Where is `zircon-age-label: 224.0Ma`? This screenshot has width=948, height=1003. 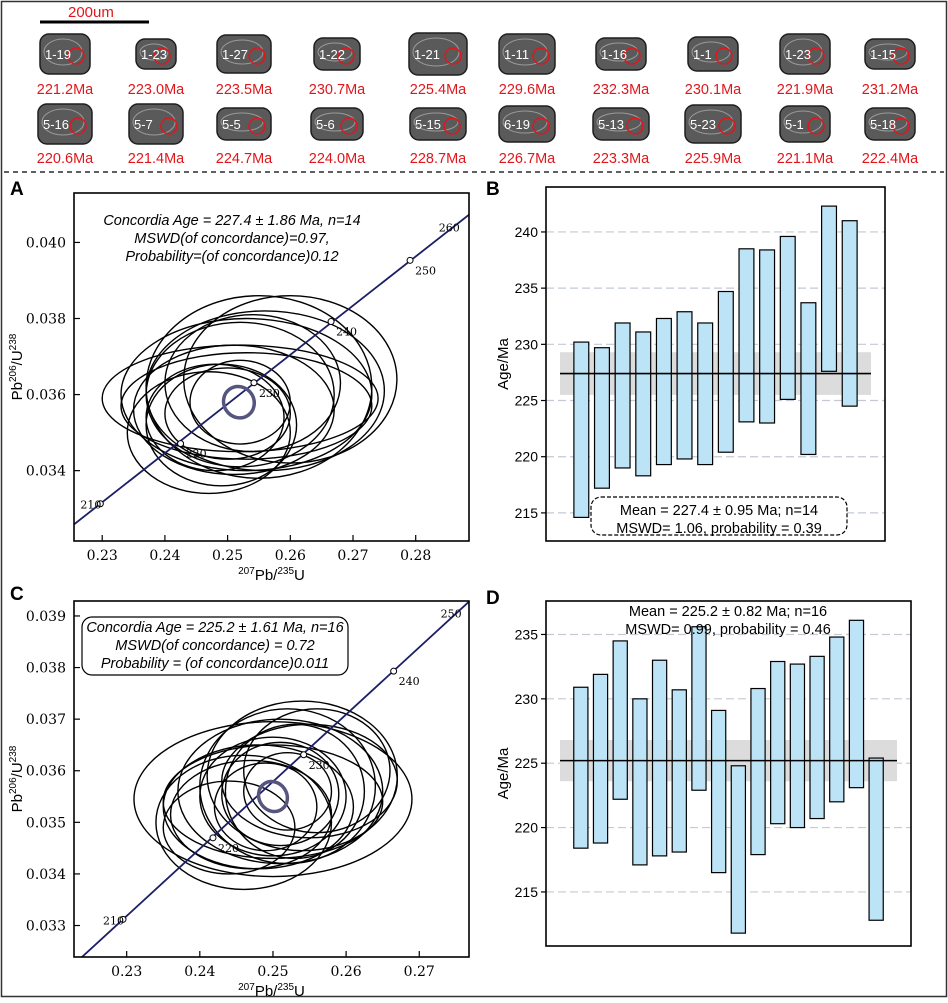 zircon-age-label: 224.0Ma is located at coordinates (337, 159).